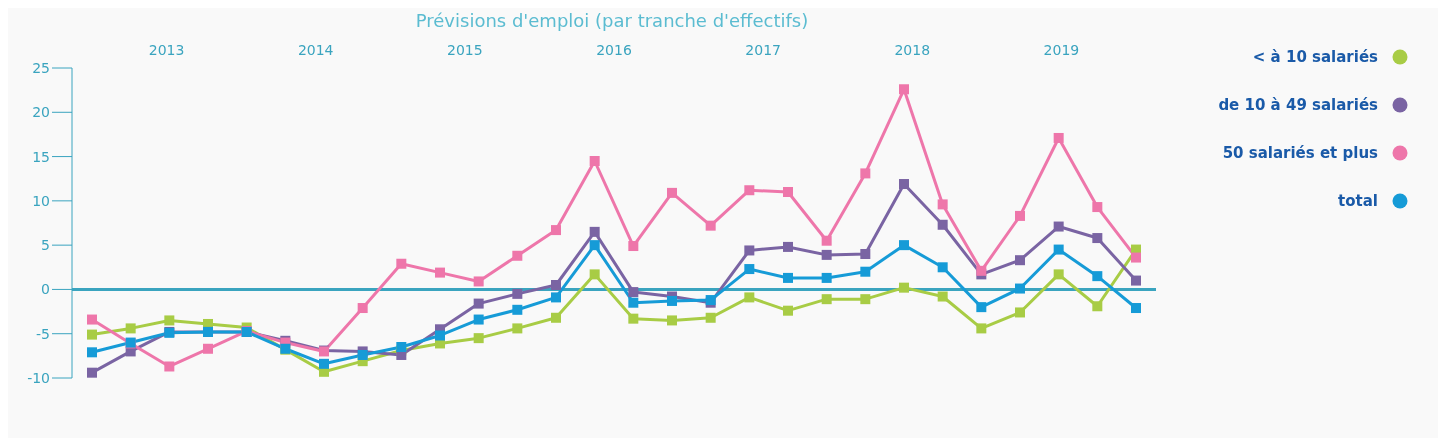  What do you see at coordinates (41, 156) in the screenshot?
I see `y-tick-label: 15` at bounding box center [41, 156].